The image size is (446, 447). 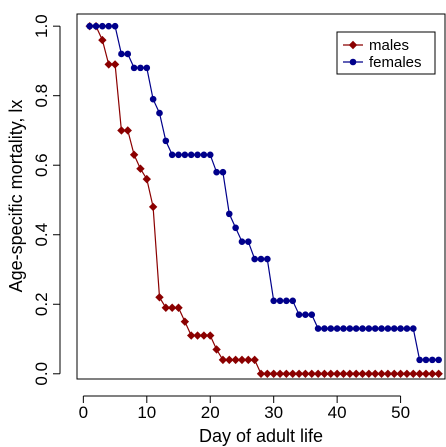 I want to click on legend-box, so click(x=386, y=53).